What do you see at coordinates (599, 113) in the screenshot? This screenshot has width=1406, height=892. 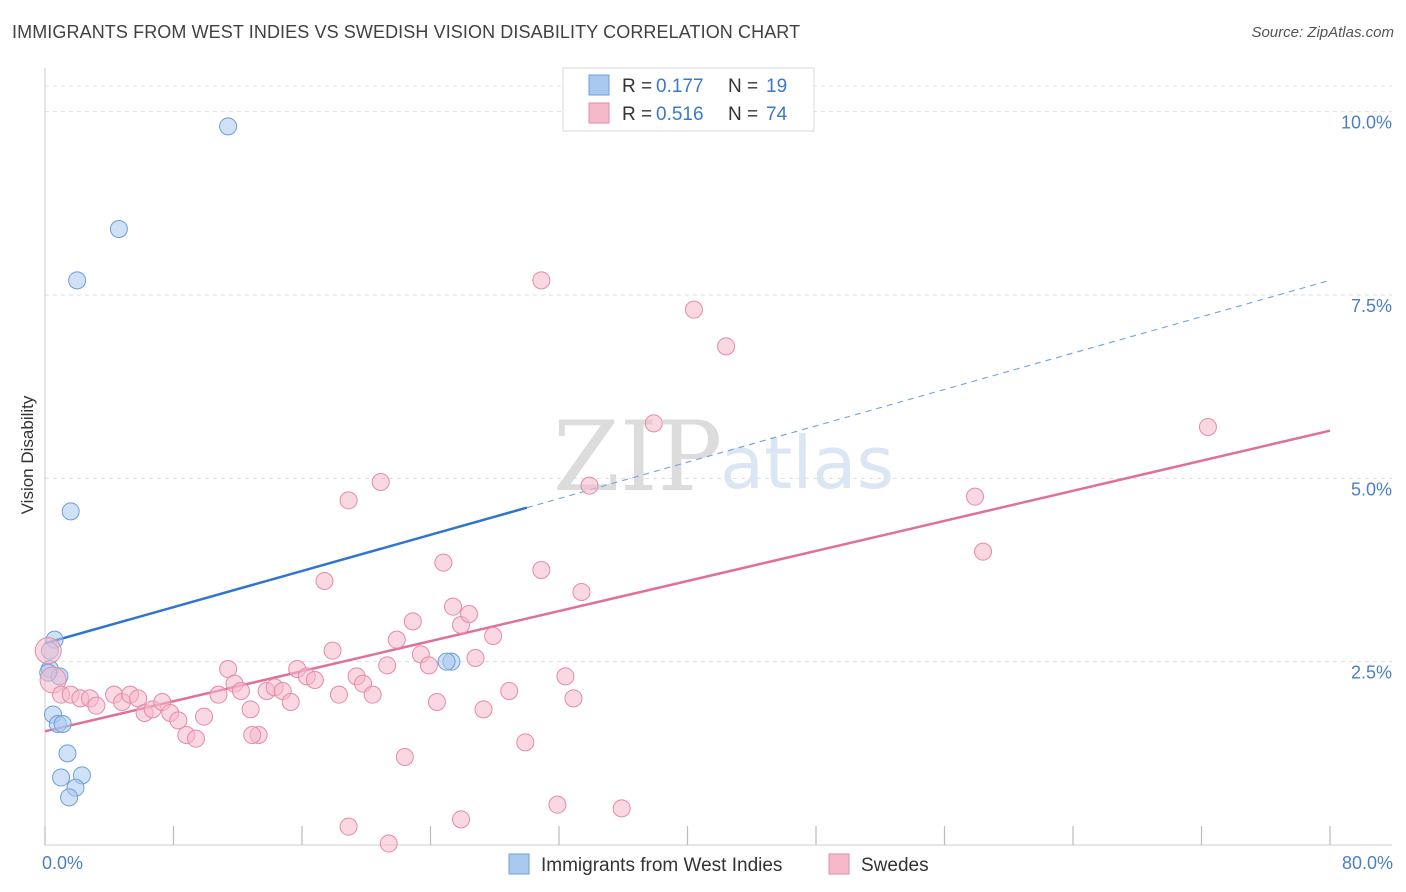 I see `legend-swatch-swedes` at bounding box center [599, 113].